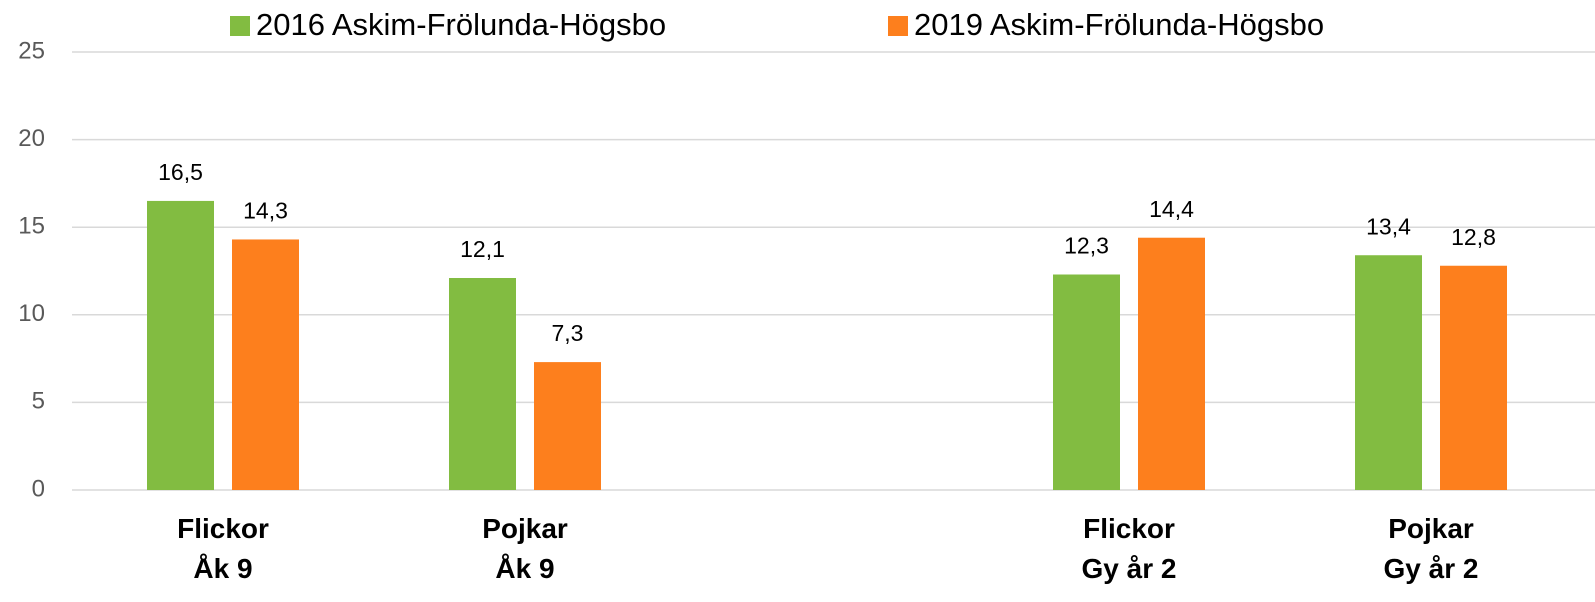  I want to click on y-tick-label: 0, so click(38, 488).